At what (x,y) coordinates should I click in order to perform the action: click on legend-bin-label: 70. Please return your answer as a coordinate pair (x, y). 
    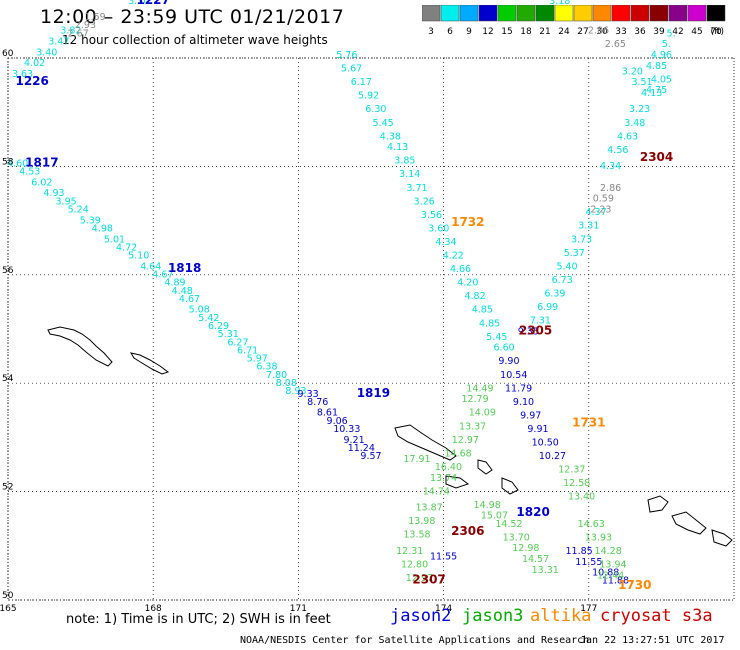
    Looking at the image, I should click on (716, 32).